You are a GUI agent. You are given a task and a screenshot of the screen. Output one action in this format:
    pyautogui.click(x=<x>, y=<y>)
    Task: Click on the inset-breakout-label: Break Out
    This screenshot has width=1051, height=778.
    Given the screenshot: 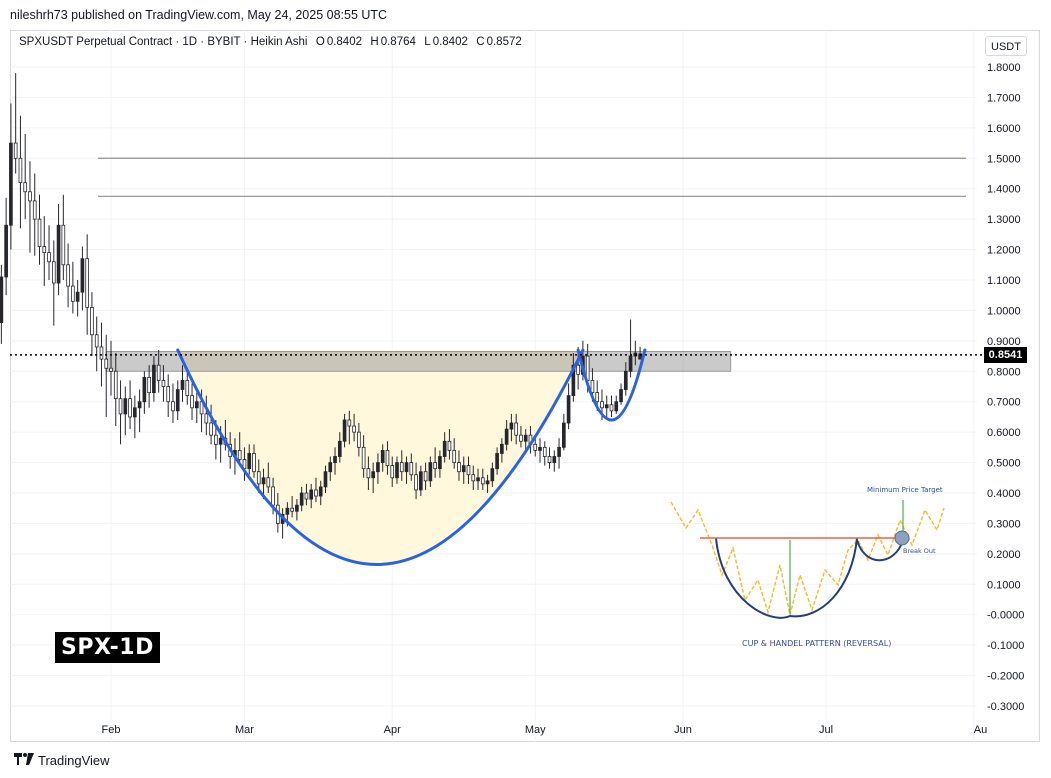 What is the action you would take?
    pyautogui.click(x=919, y=551)
    